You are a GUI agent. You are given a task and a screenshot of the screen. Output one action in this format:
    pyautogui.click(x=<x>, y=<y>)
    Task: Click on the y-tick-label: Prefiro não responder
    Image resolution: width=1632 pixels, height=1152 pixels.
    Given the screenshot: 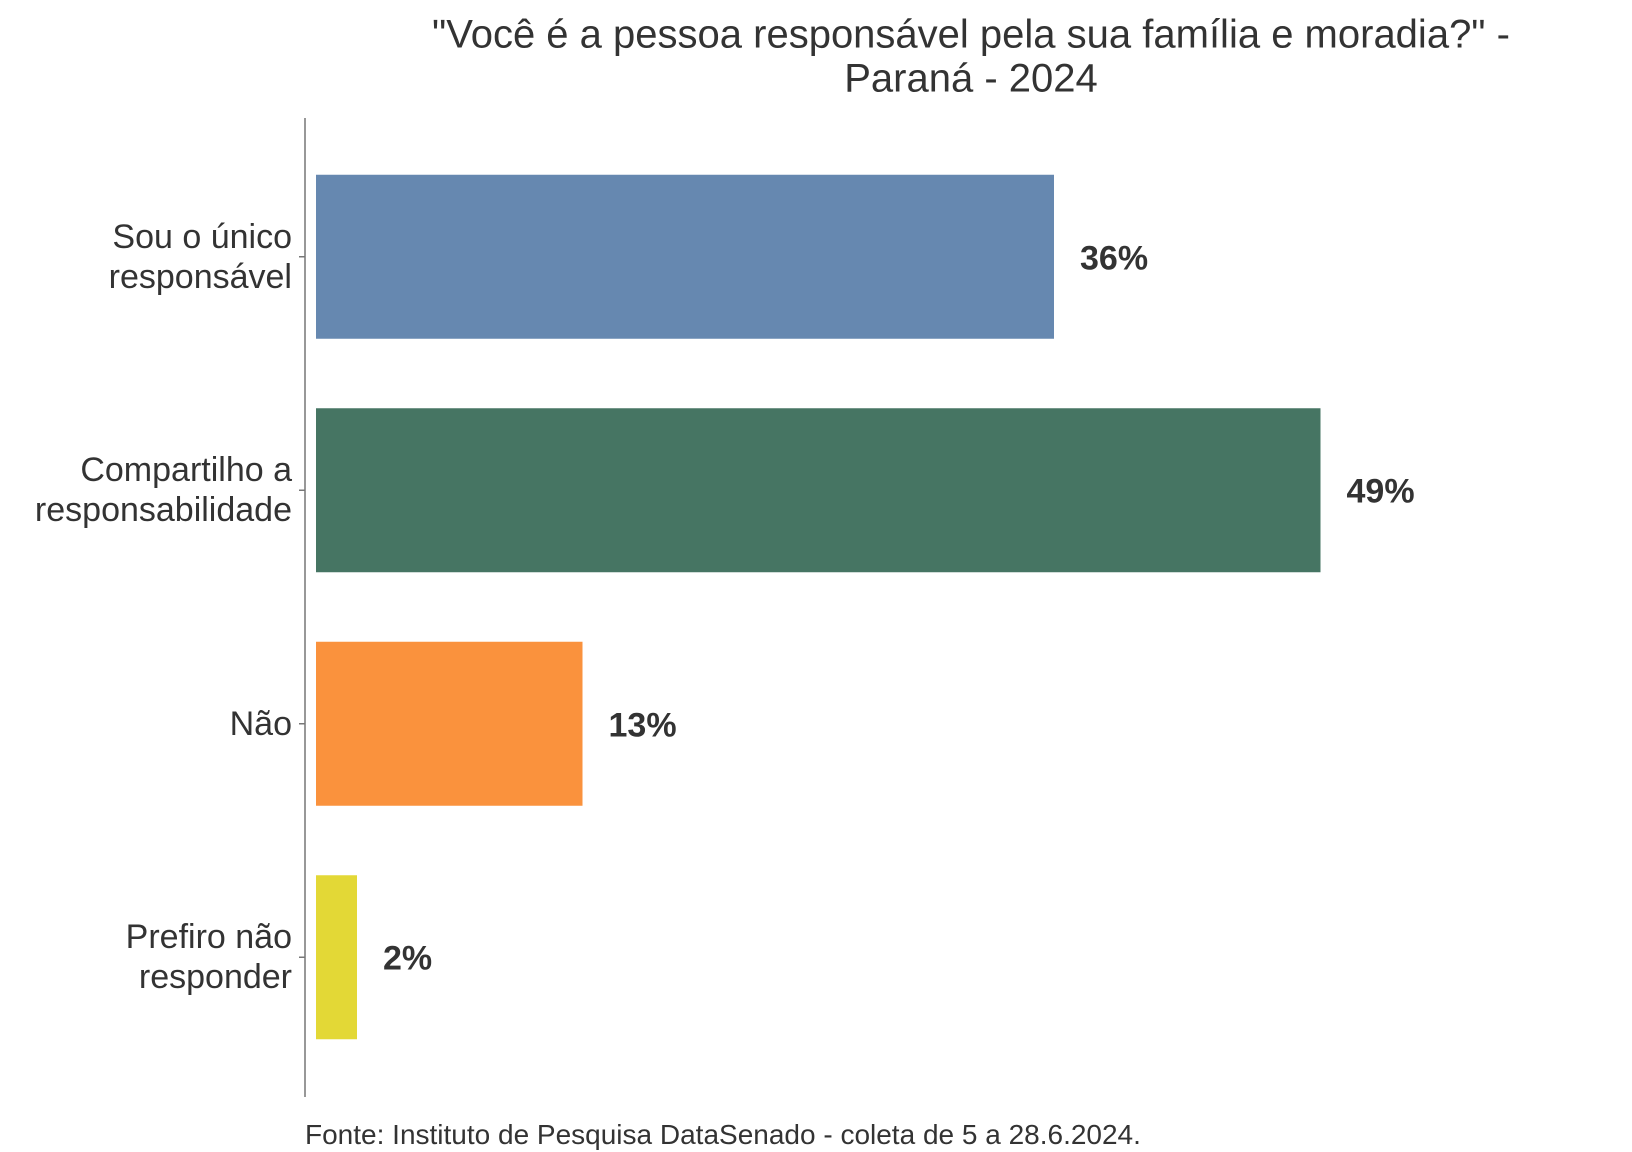 What is the action you would take?
    pyautogui.click(x=208, y=957)
    